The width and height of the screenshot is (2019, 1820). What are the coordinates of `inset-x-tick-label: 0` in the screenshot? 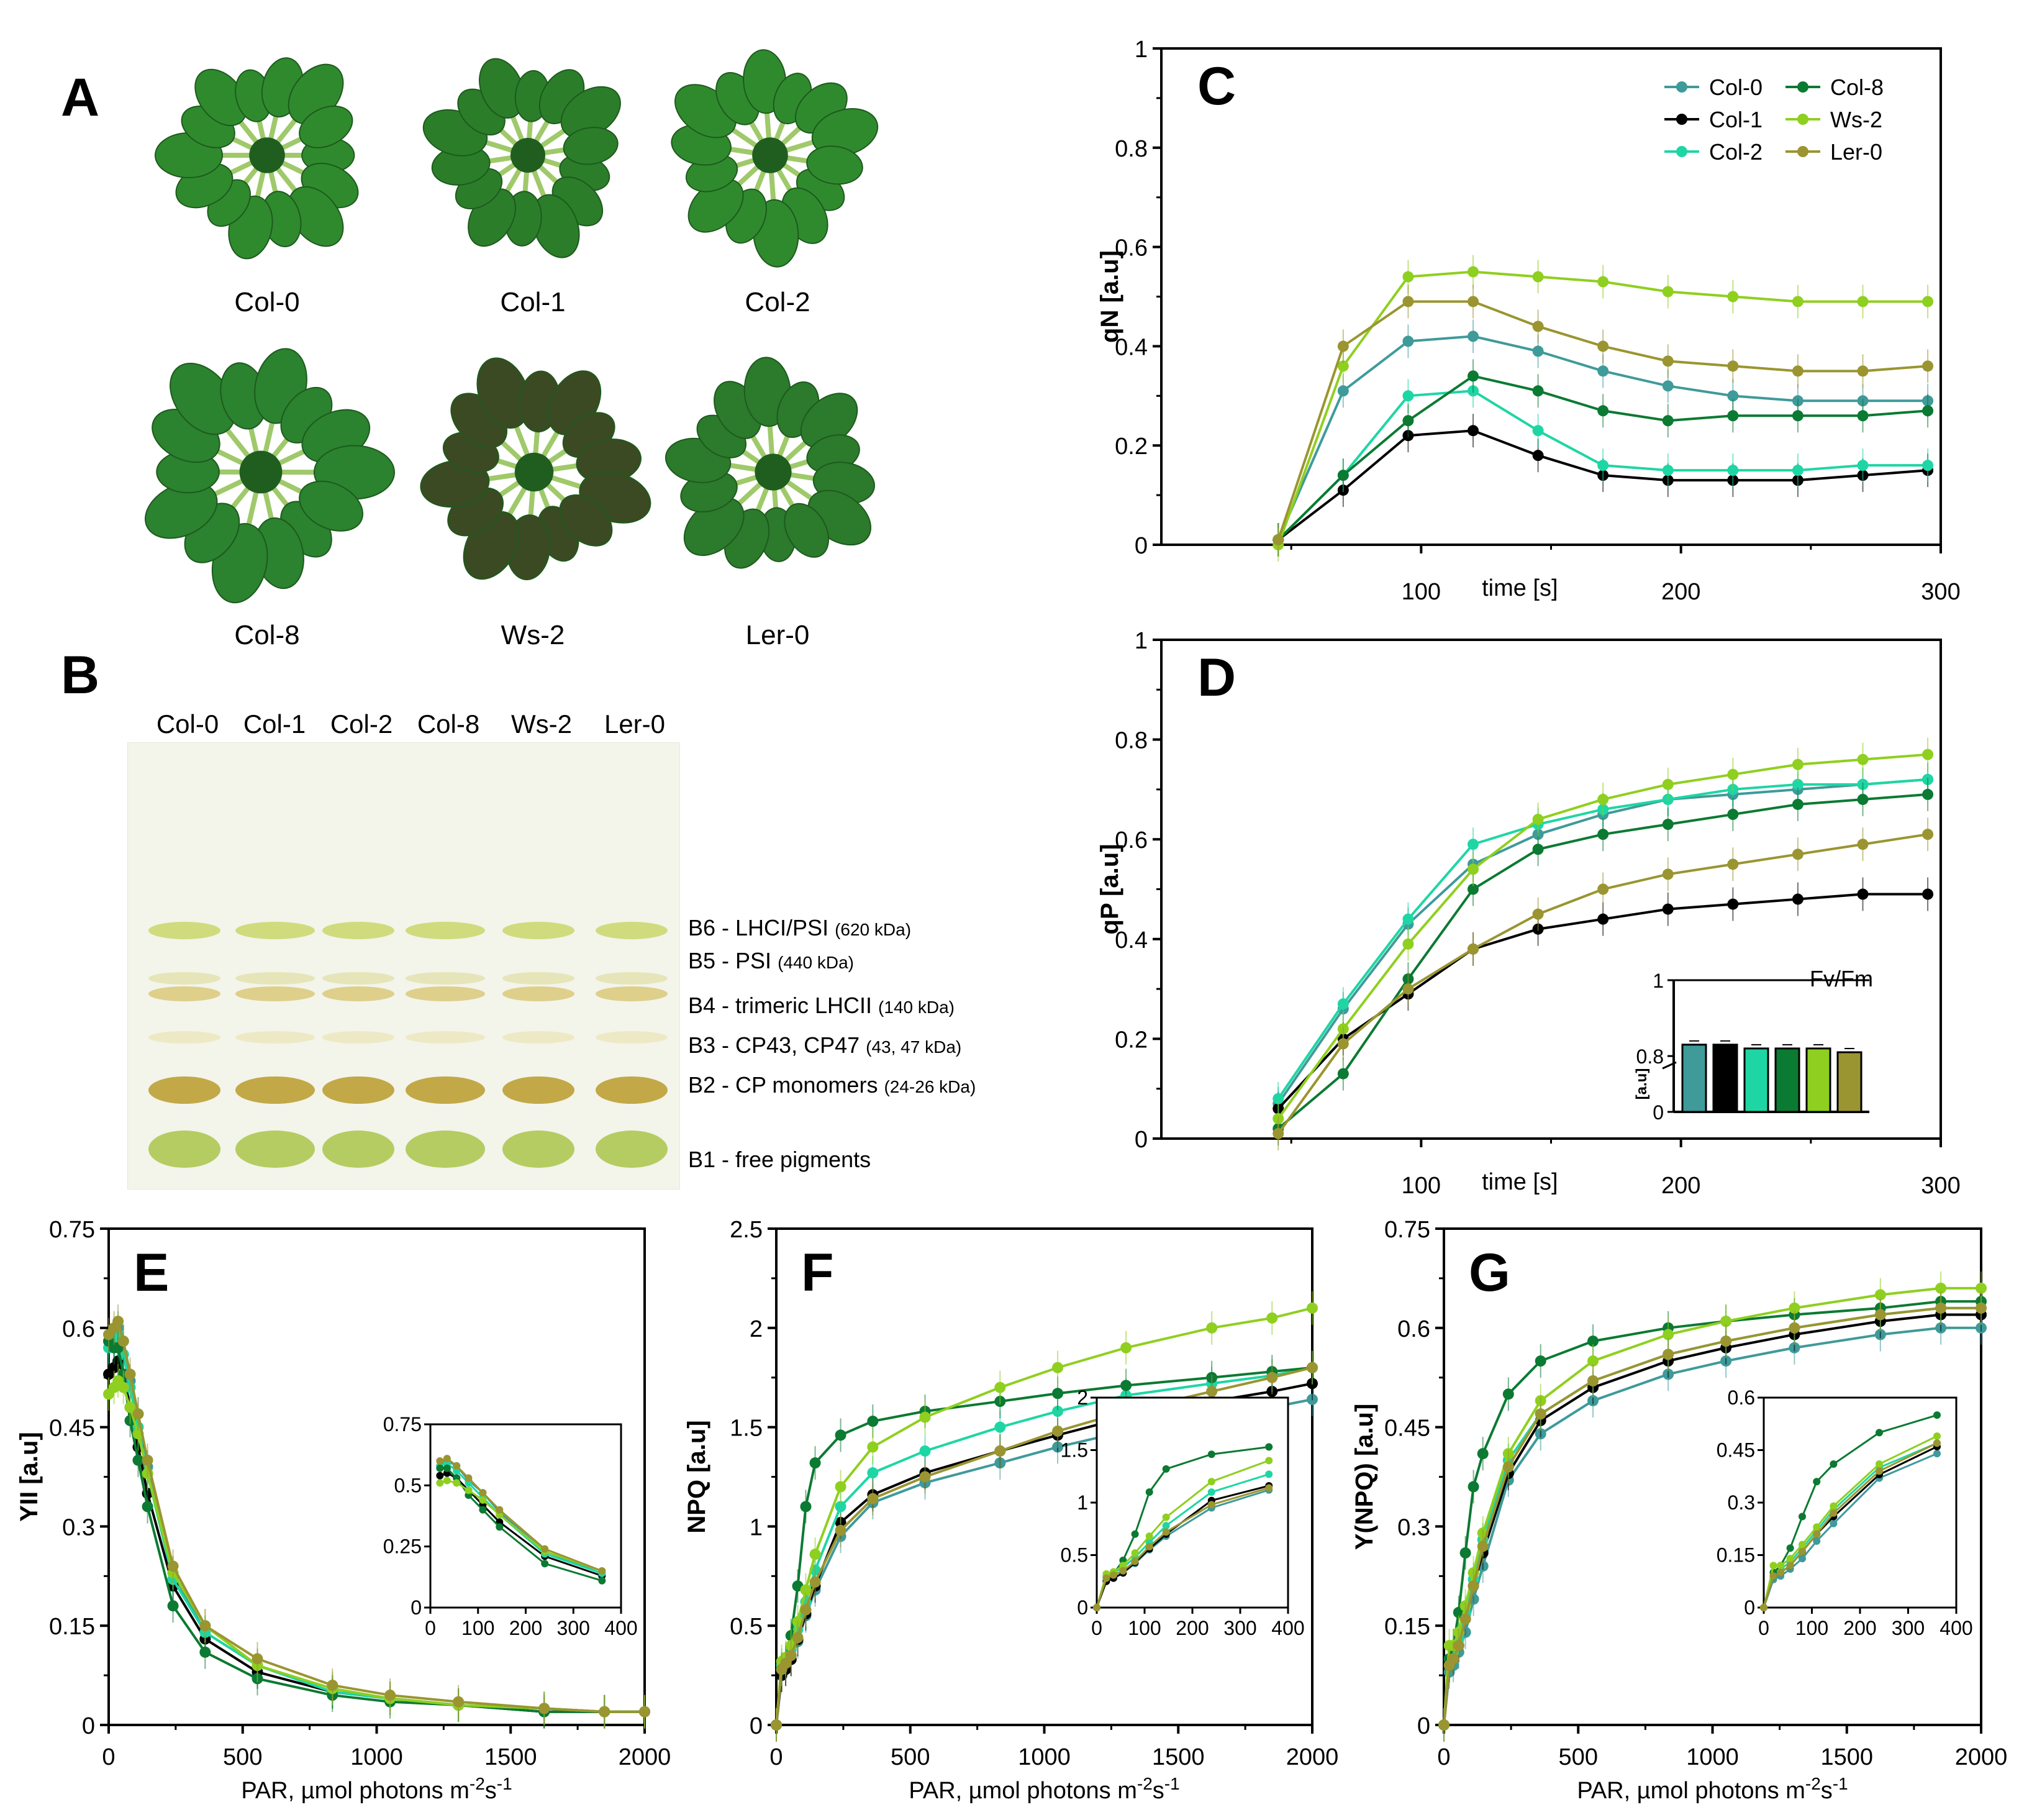 It's located at (1763, 1628).